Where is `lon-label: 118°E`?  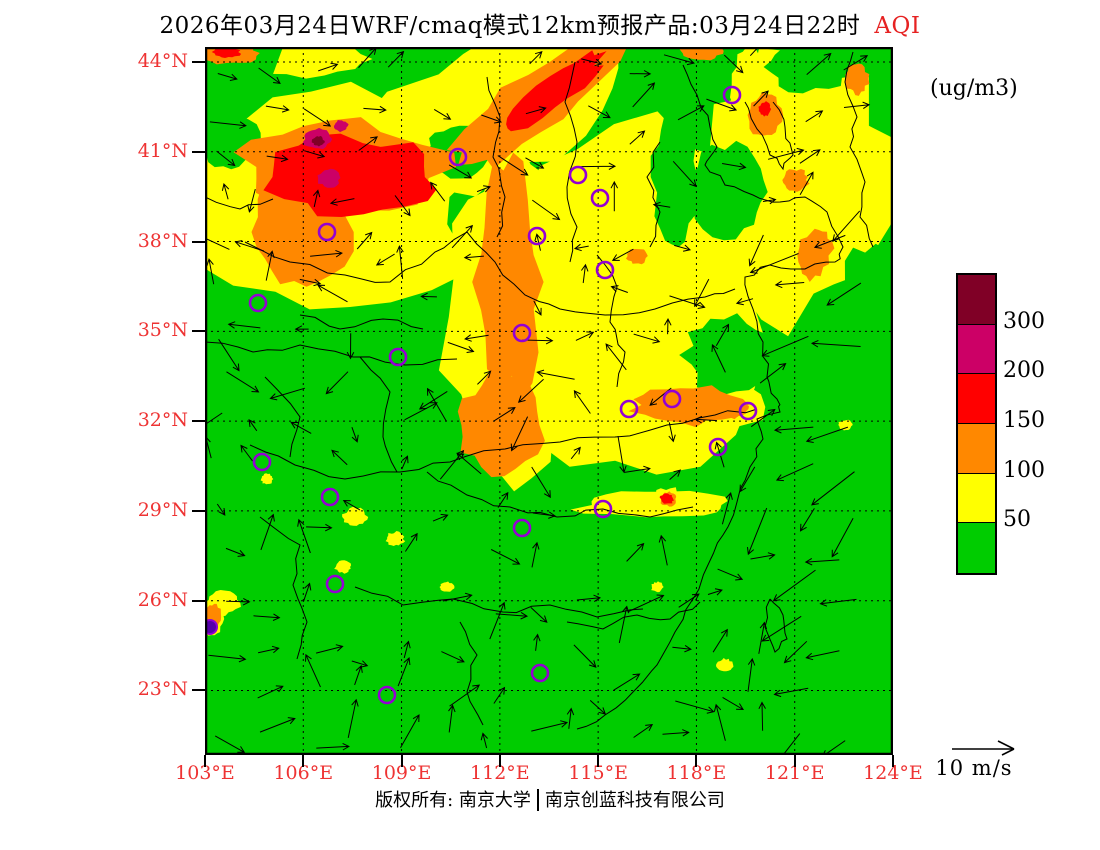
lon-label: 118°E is located at coordinates (696, 773).